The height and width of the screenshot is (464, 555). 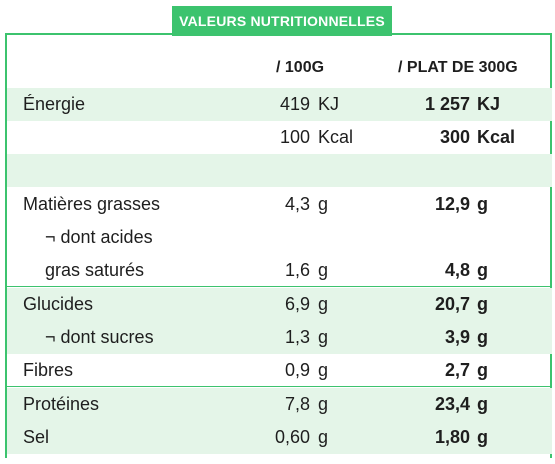 What do you see at coordinates (457, 370) in the screenshot?
I see `value-per-plat: 2,7` at bounding box center [457, 370].